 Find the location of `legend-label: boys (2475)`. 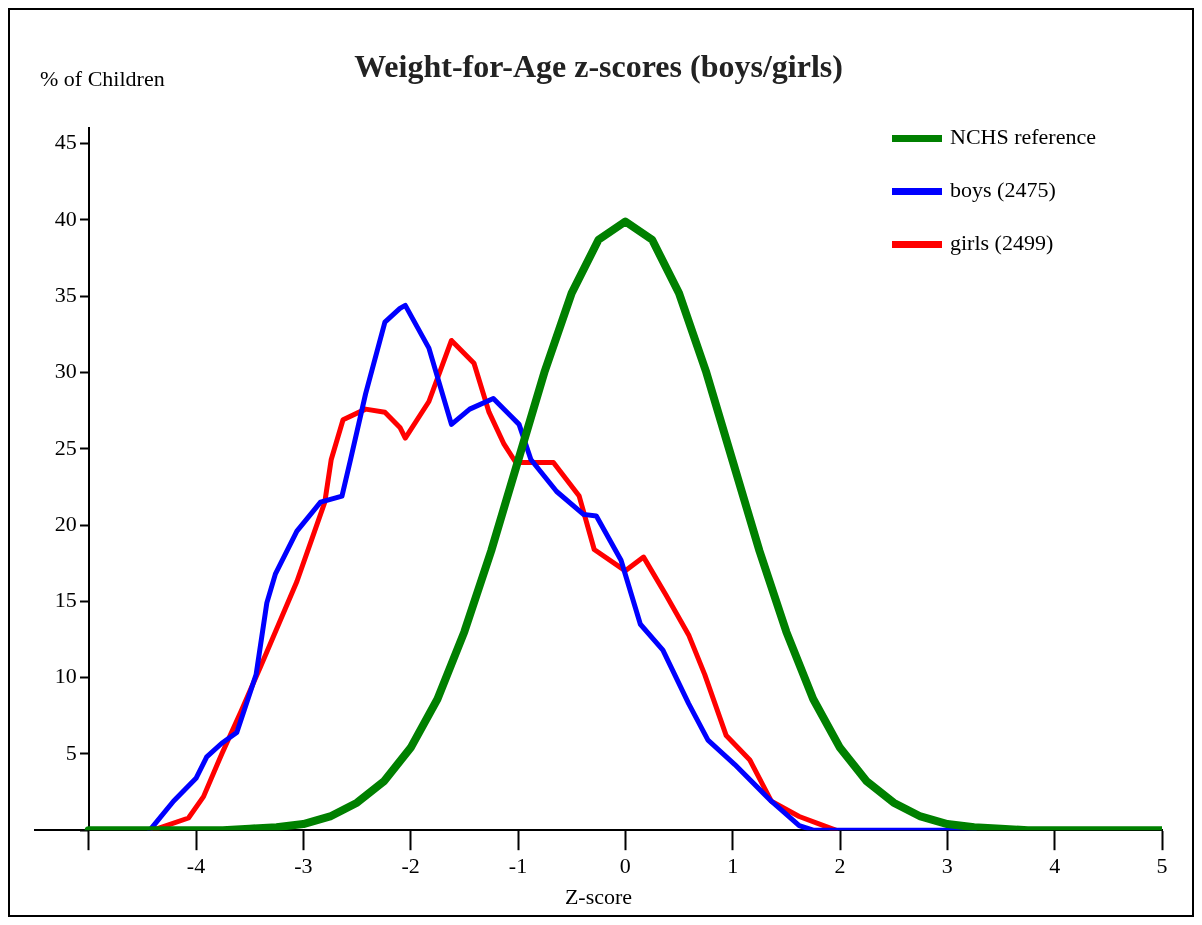

legend-label: boys (2475) is located at coordinates (1003, 190).